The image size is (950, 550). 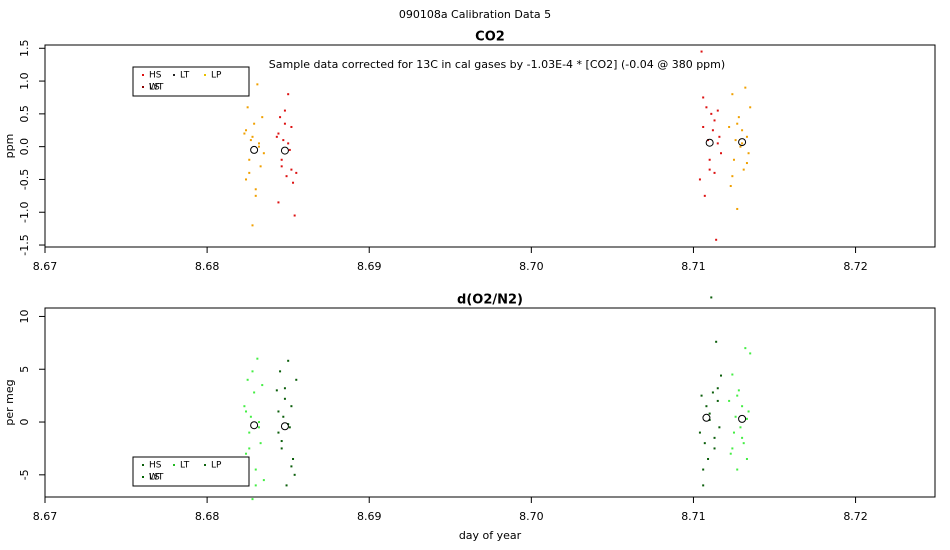 I want to click on x-tick-label: 8.71, so click(x=693, y=516).